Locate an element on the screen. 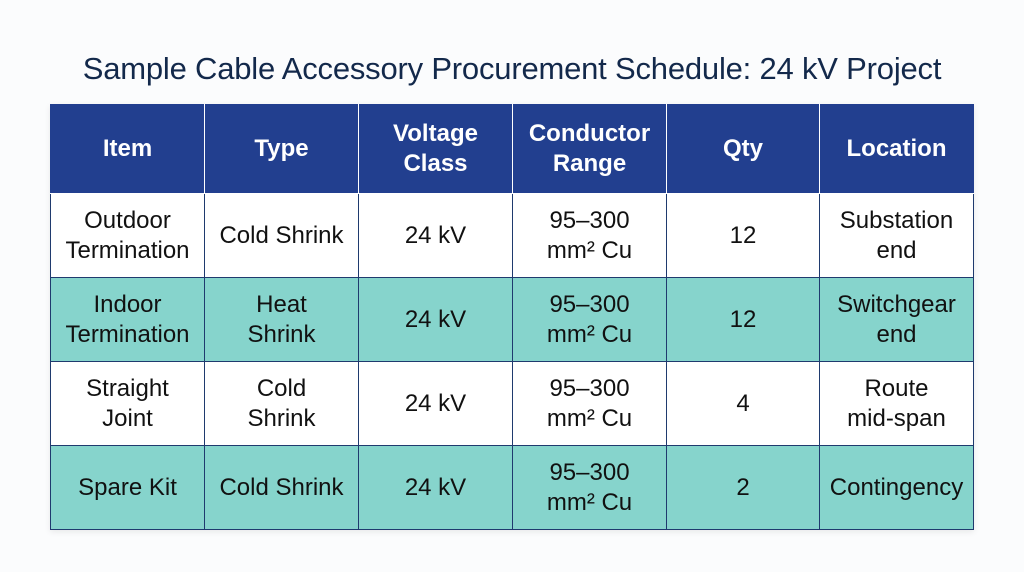 The width and height of the screenshot is (1024, 572). cell-item: Indoor Termination is located at coordinates (127, 319).